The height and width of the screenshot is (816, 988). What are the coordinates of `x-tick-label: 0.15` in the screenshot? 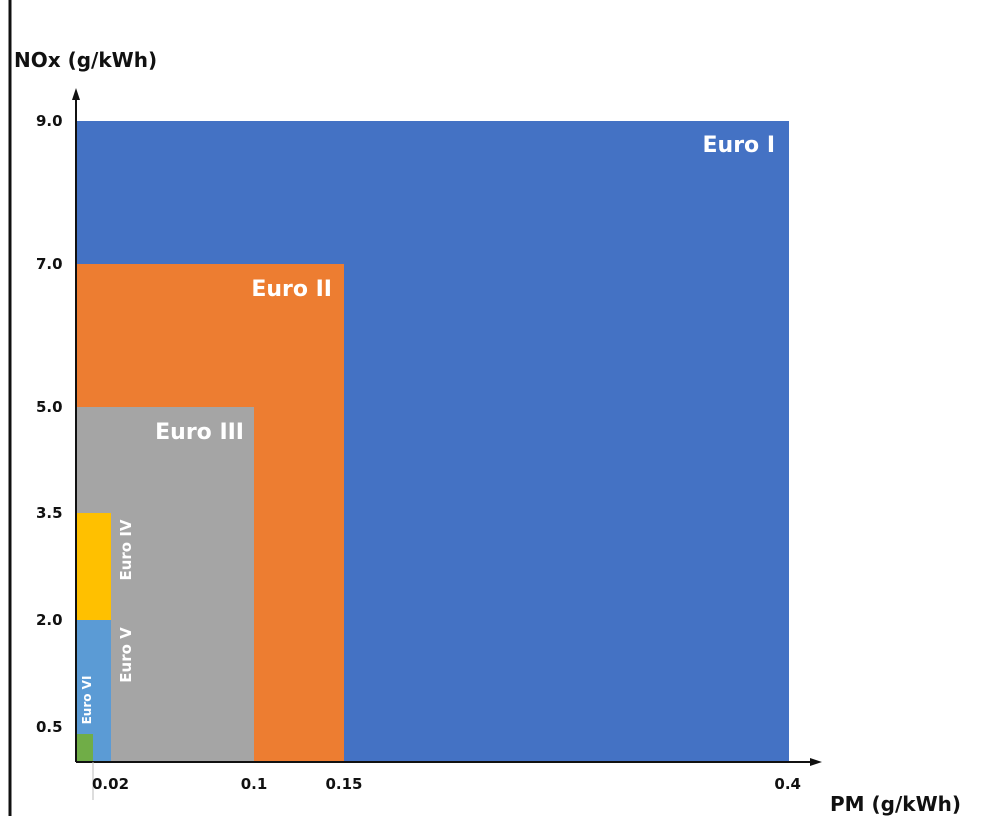 It's located at (343, 784).